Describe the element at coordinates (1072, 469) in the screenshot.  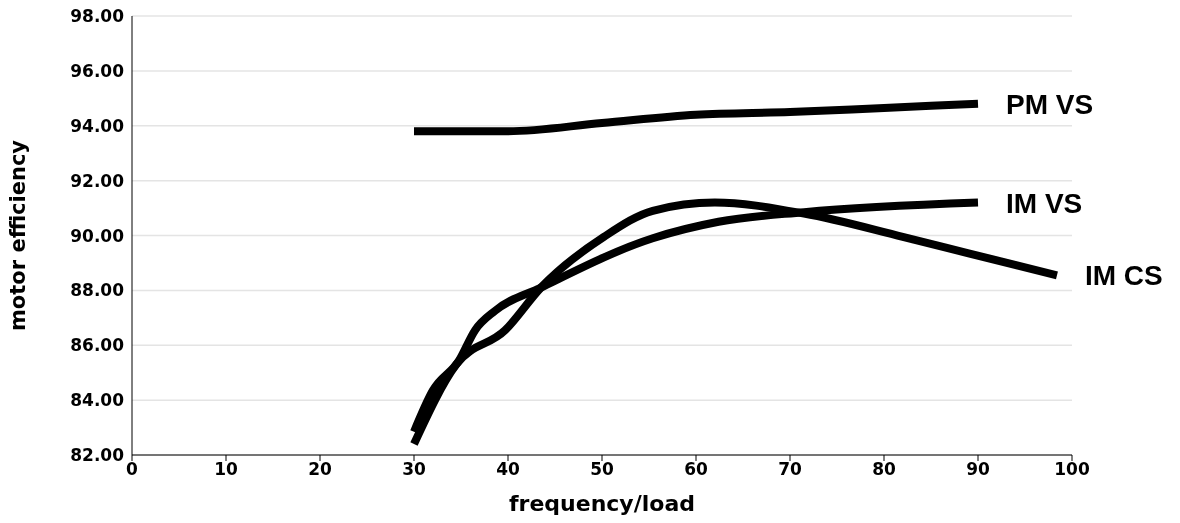
I see `x-tick-label: 100` at that location.